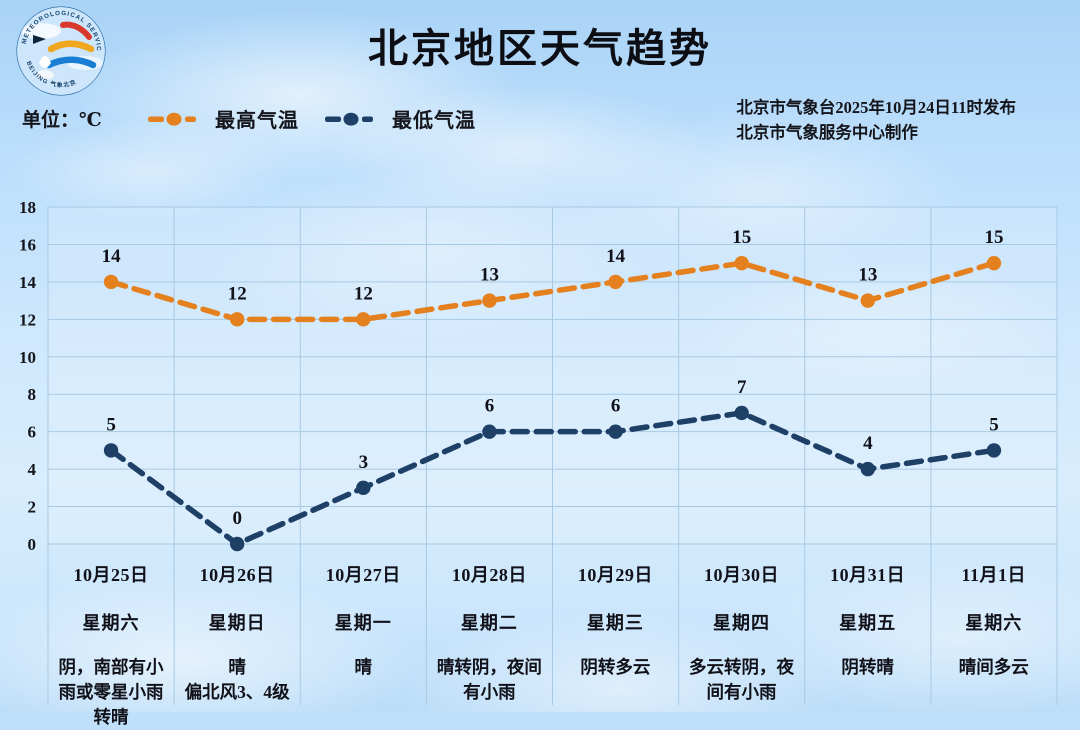 The height and width of the screenshot is (730, 1080). Describe the element at coordinates (312, 118) in the screenshot. I see `chart-legend: 最高气温 最低气温` at that location.